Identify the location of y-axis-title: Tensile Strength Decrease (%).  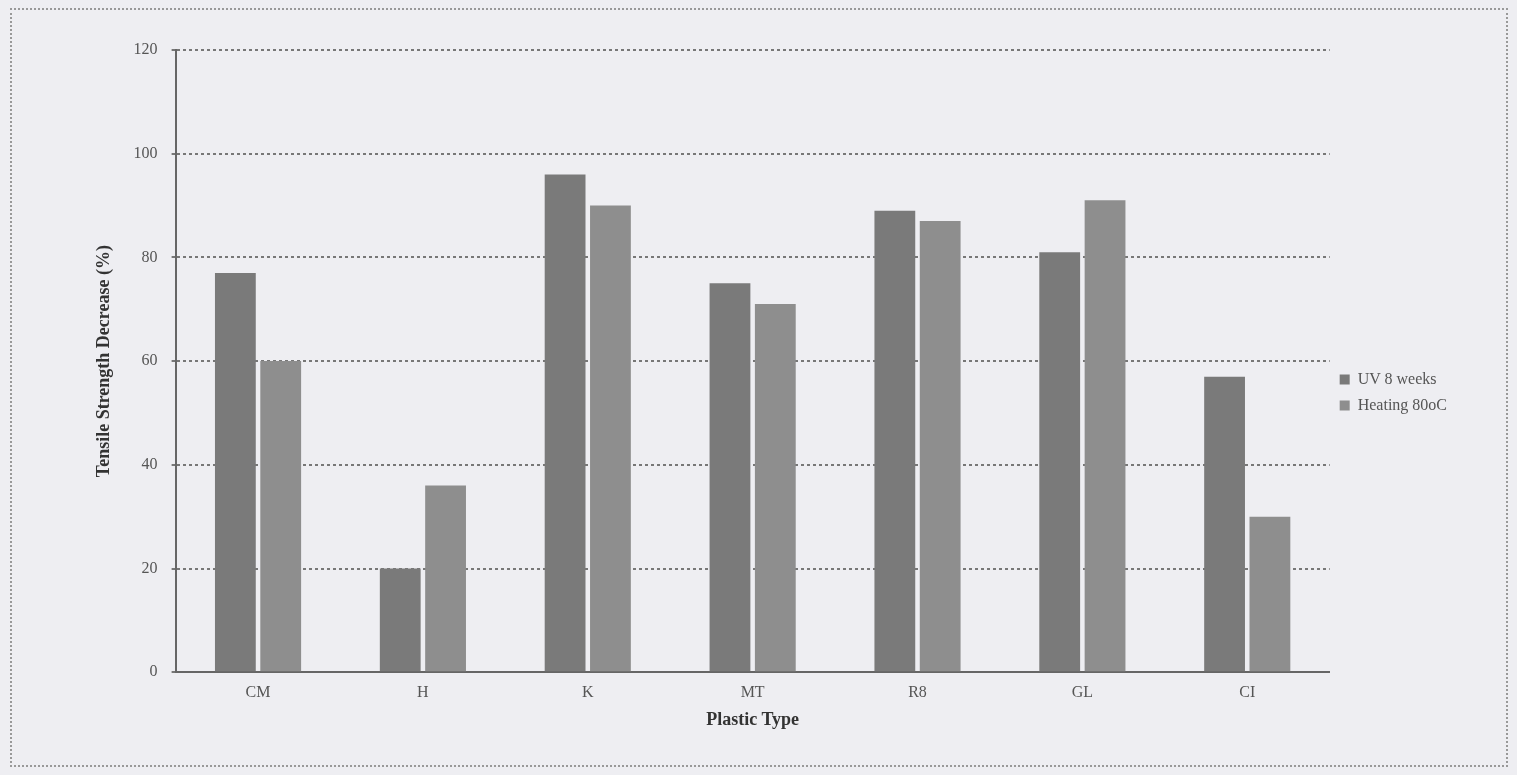
(104, 361).